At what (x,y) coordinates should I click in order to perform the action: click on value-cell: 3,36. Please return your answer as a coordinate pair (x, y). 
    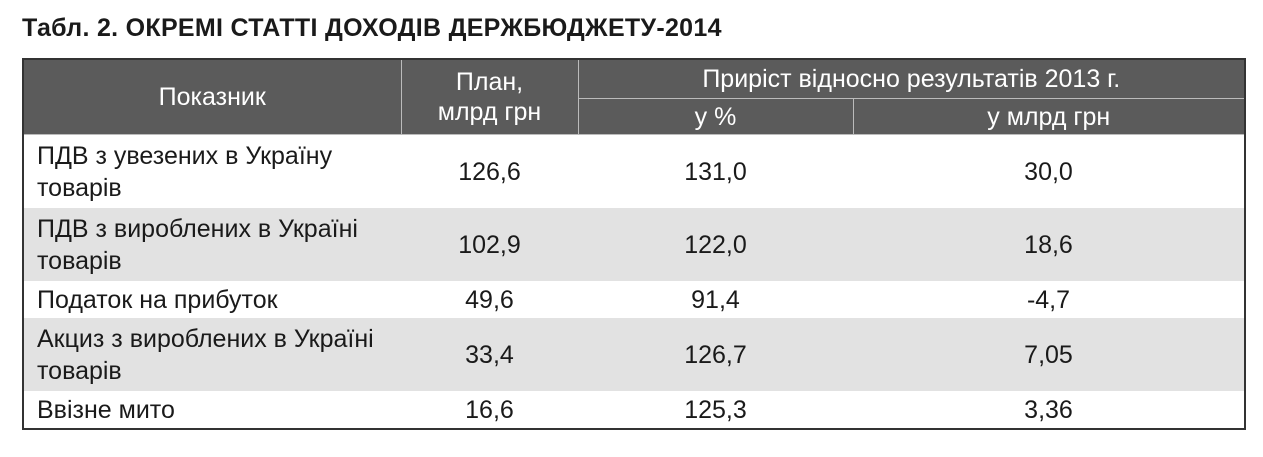
    Looking at the image, I should click on (1048, 409).